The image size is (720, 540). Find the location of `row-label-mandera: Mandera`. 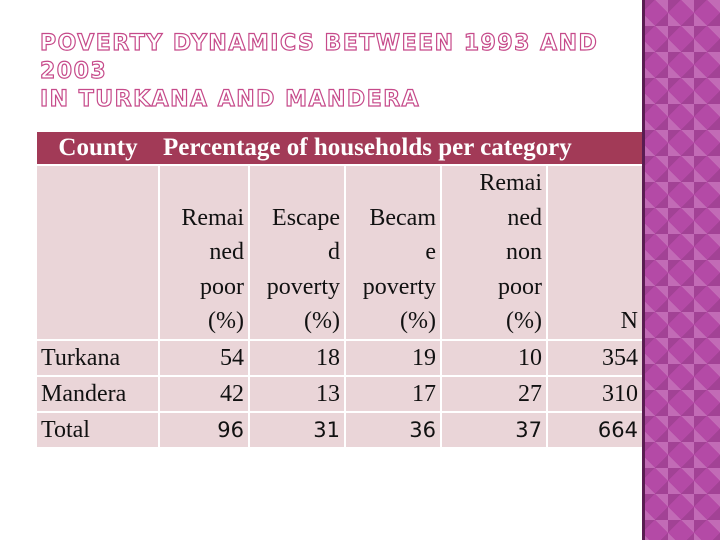

row-label-mandera: Mandera is located at coordinates (98, 393).